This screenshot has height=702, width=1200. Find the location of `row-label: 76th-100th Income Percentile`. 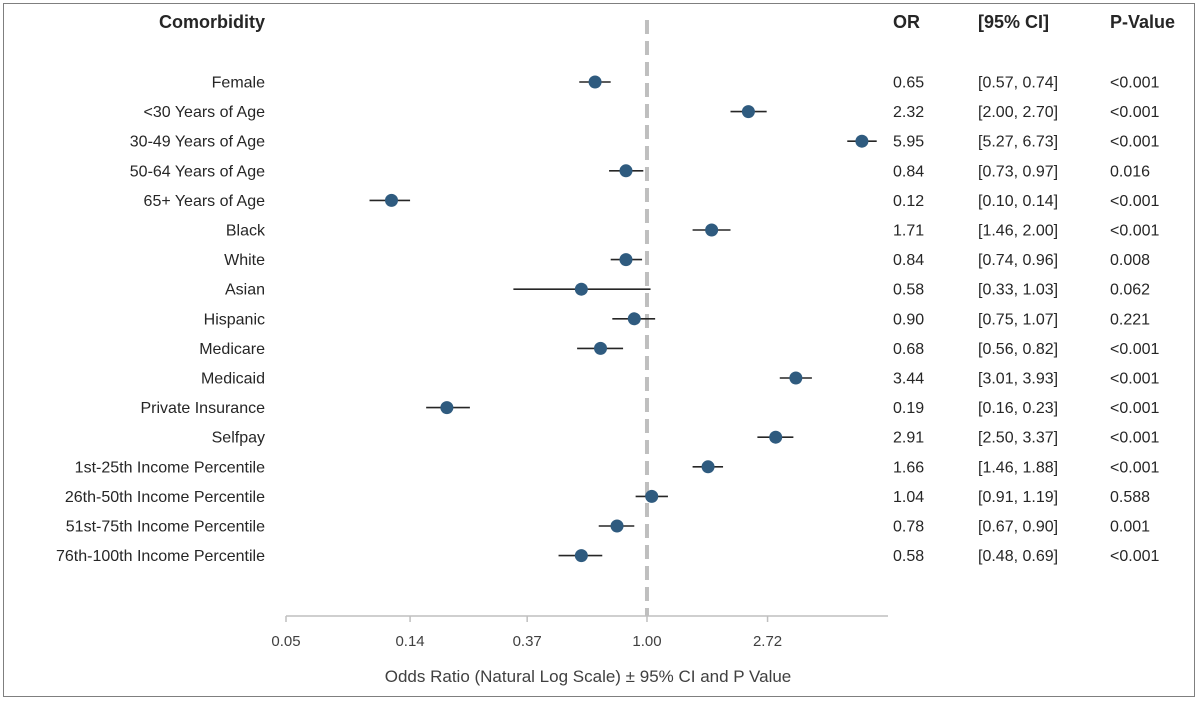

row-label: 76th-100th Income Percentile is located at coordinates (160, 556).